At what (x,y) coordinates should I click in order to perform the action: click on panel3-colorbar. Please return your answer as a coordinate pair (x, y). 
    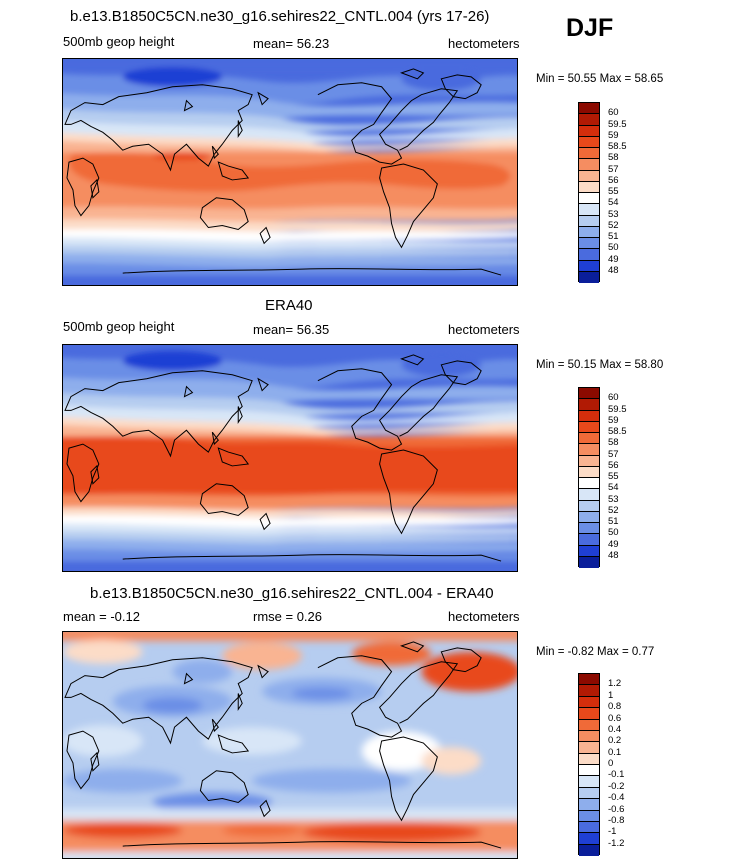
    Looking at the image, I should click on (589, 764).